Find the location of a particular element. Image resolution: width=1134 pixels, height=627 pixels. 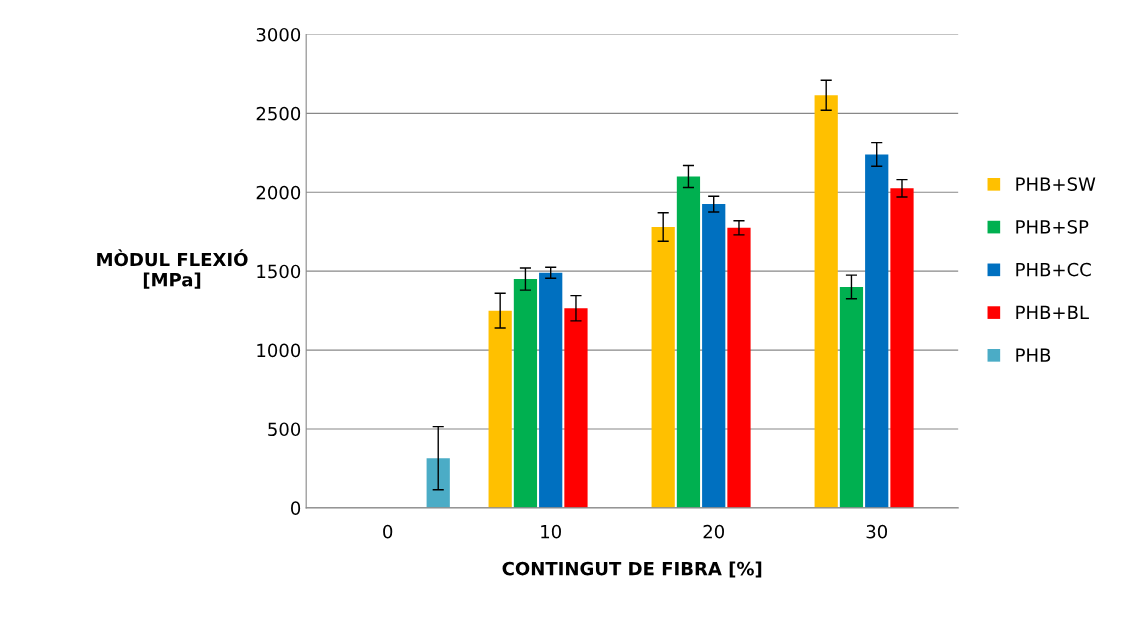

y-tick-label: 2500 is located at coordinates (278, 113).